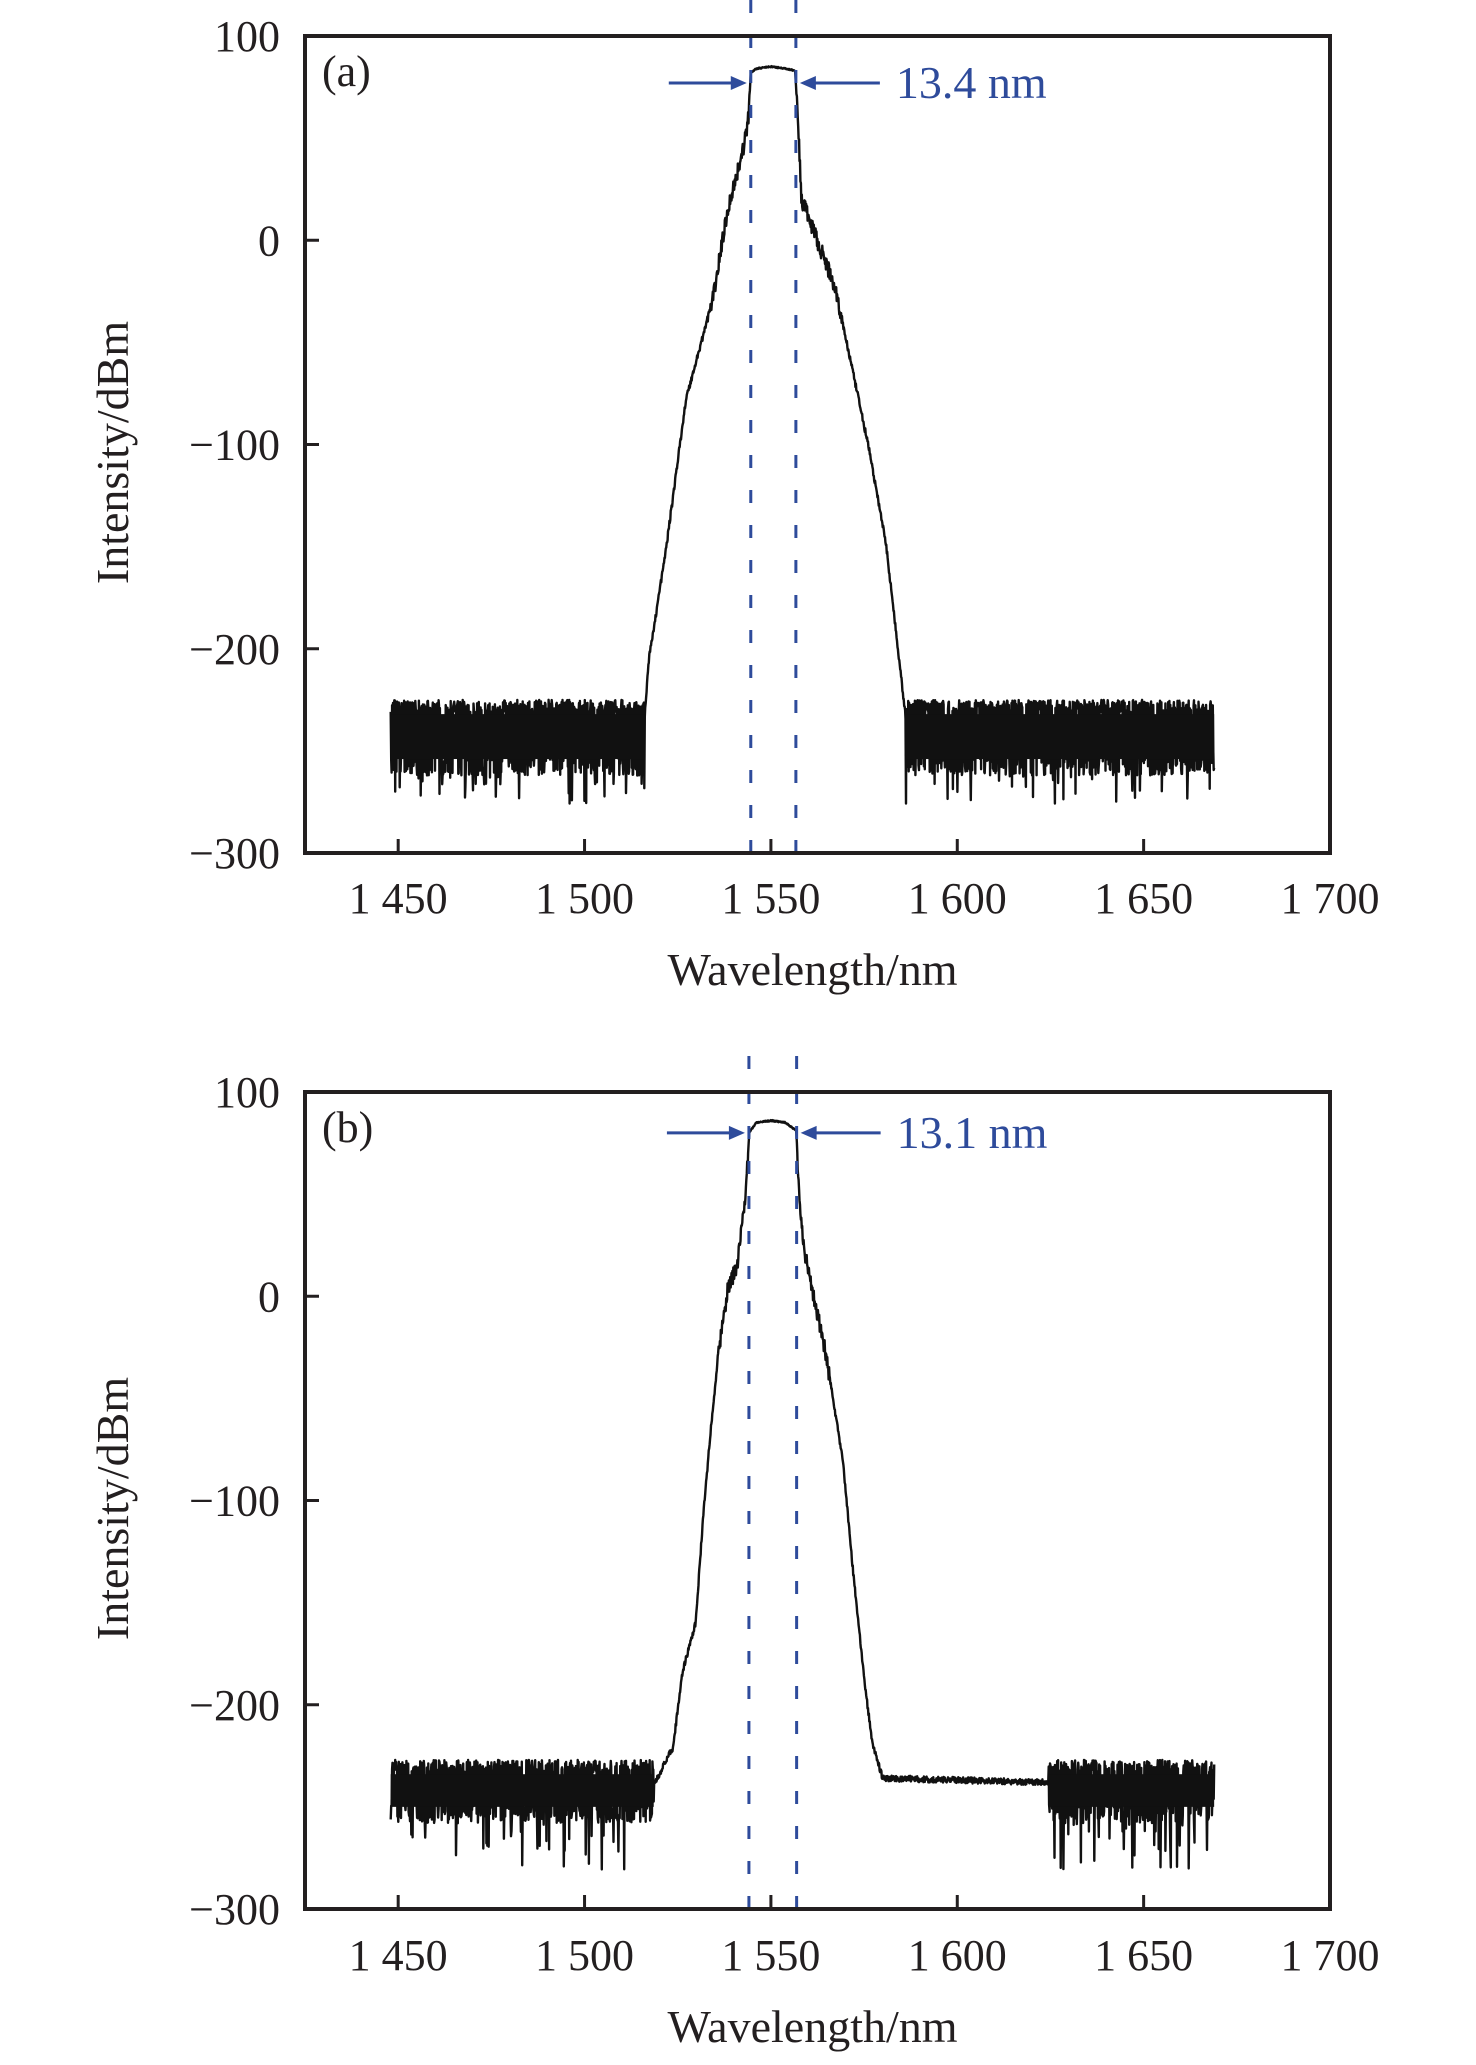 This screenshot has height=2065, width=1476. What do you see at coordinates (812, 969) in the screenshot?
I see `x-axis-label-a: Wavelength/nm` at bounding box center [812, 969].